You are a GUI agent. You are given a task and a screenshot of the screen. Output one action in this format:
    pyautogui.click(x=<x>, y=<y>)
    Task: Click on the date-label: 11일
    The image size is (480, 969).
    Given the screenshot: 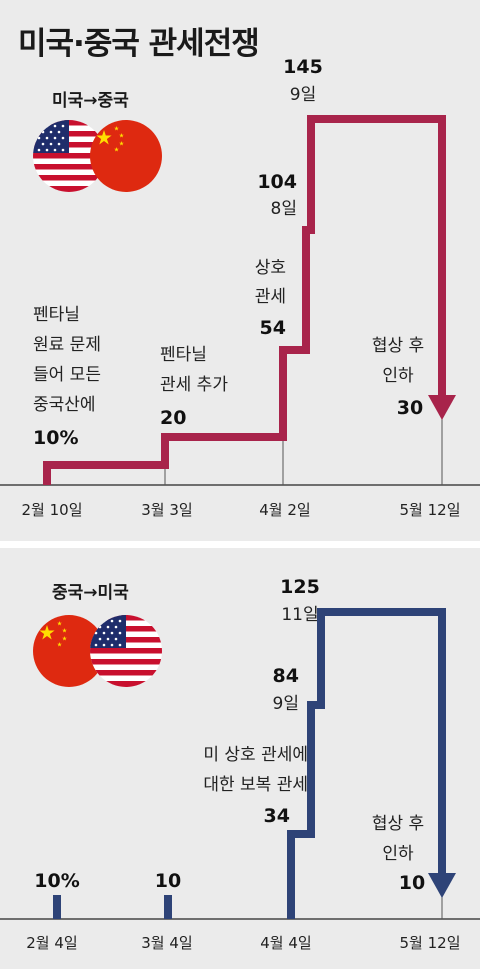 What is the action you would take?
    pyautogui.click(x=299, y=615)
    